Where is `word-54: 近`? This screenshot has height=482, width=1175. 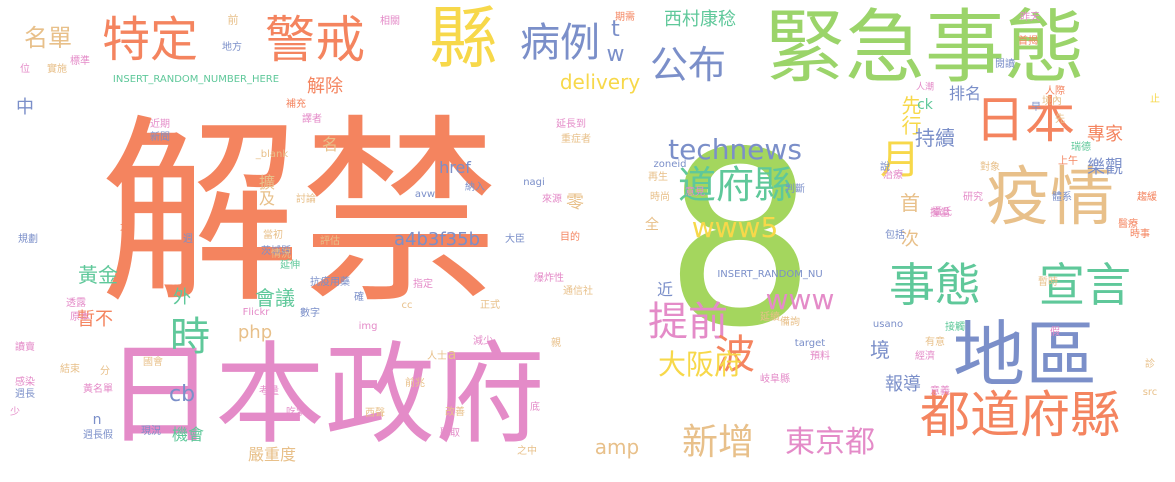
word-54: 近 is located at coordinates (665, 289).